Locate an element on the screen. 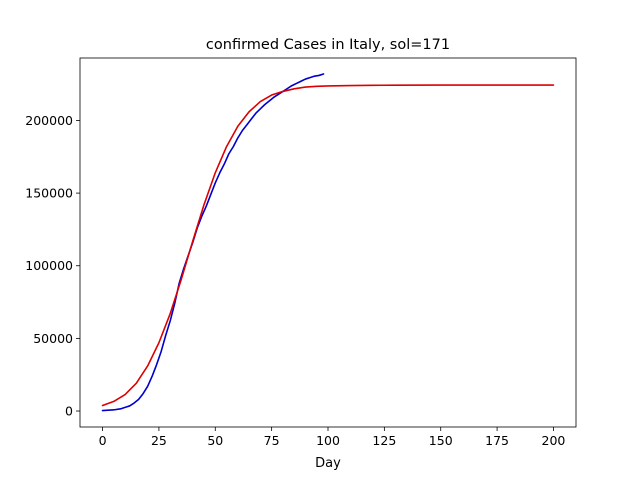 This screenshot has height=480, width=640. x-tick-label: 175 is located at coordinates (497, 440).